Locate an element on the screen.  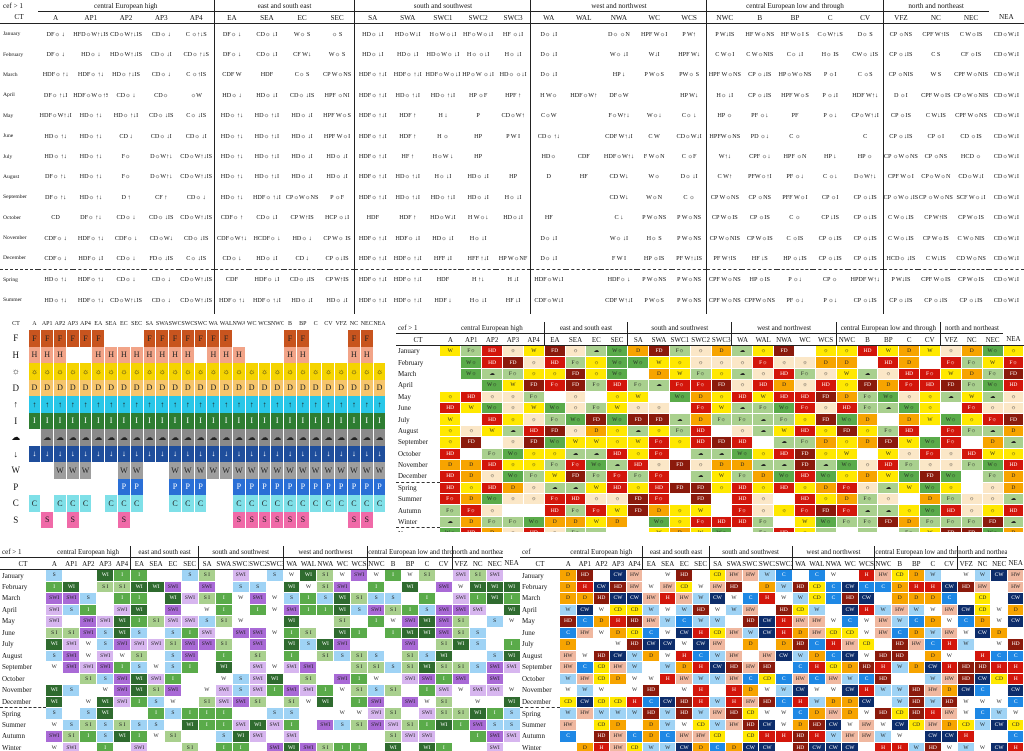
table-cell: H W☼ is located at coordinates (548, 95).